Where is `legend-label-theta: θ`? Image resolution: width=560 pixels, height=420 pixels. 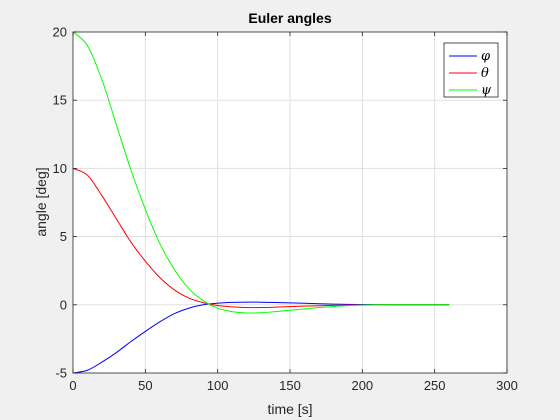 legend-label-theta: θ is located at coordinates (485, 73).